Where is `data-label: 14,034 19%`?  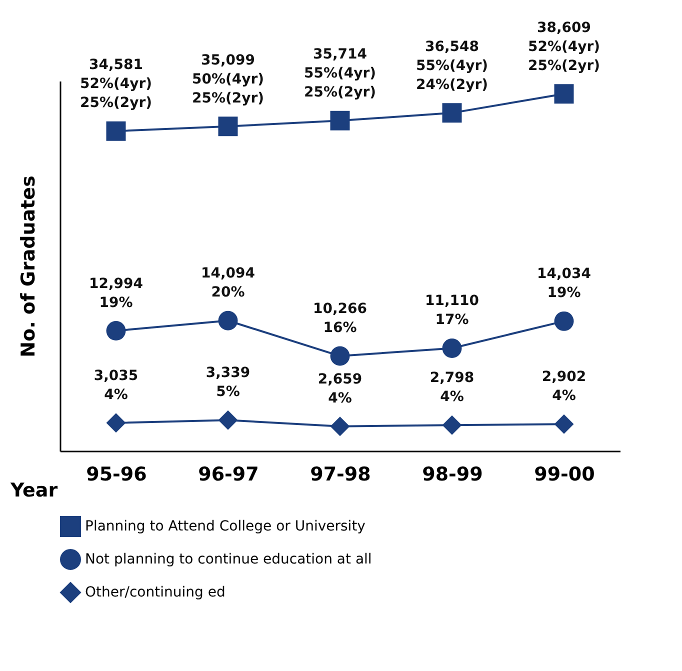
data-label: 14,034 19% is located at coordinates (564, 284).